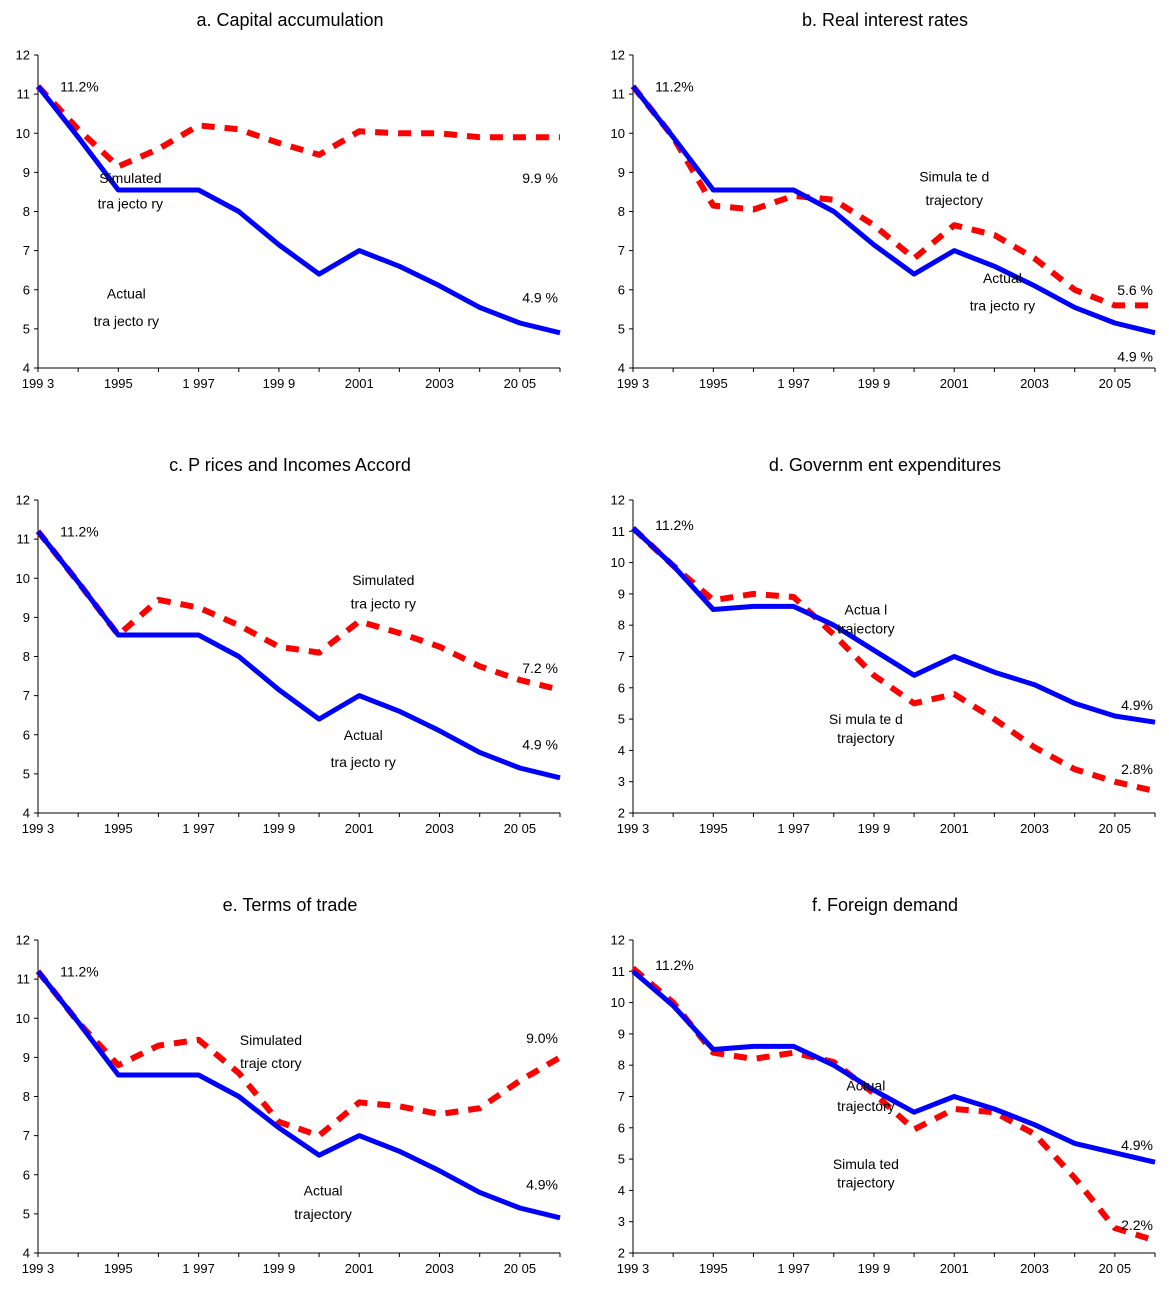 The height and width of the screenshot is (1295, 1169). I want to click on annotation-label: 5.6 %, so click(1135, 290).